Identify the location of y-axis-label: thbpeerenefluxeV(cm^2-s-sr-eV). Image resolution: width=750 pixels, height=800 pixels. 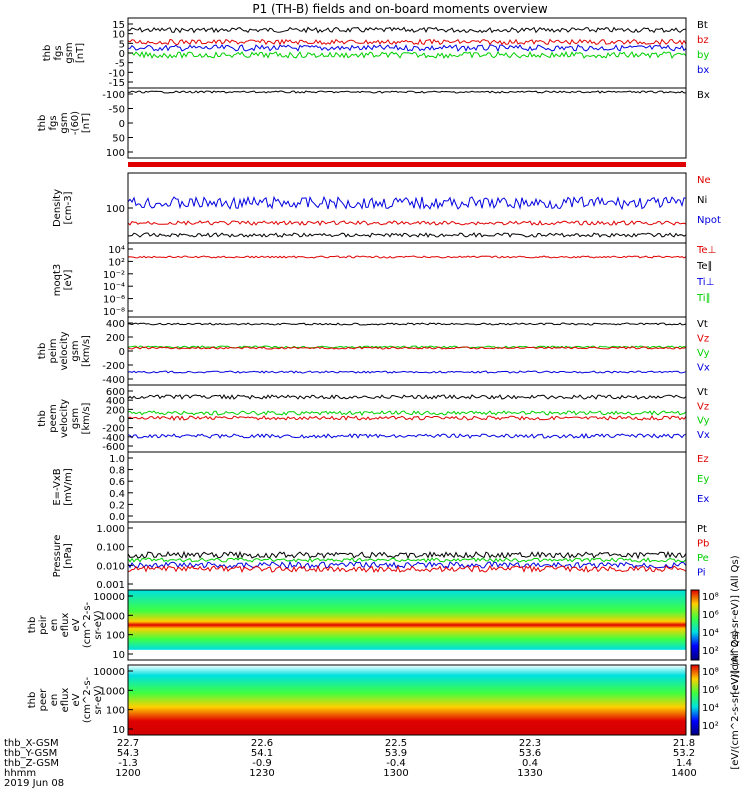
(65, 699).